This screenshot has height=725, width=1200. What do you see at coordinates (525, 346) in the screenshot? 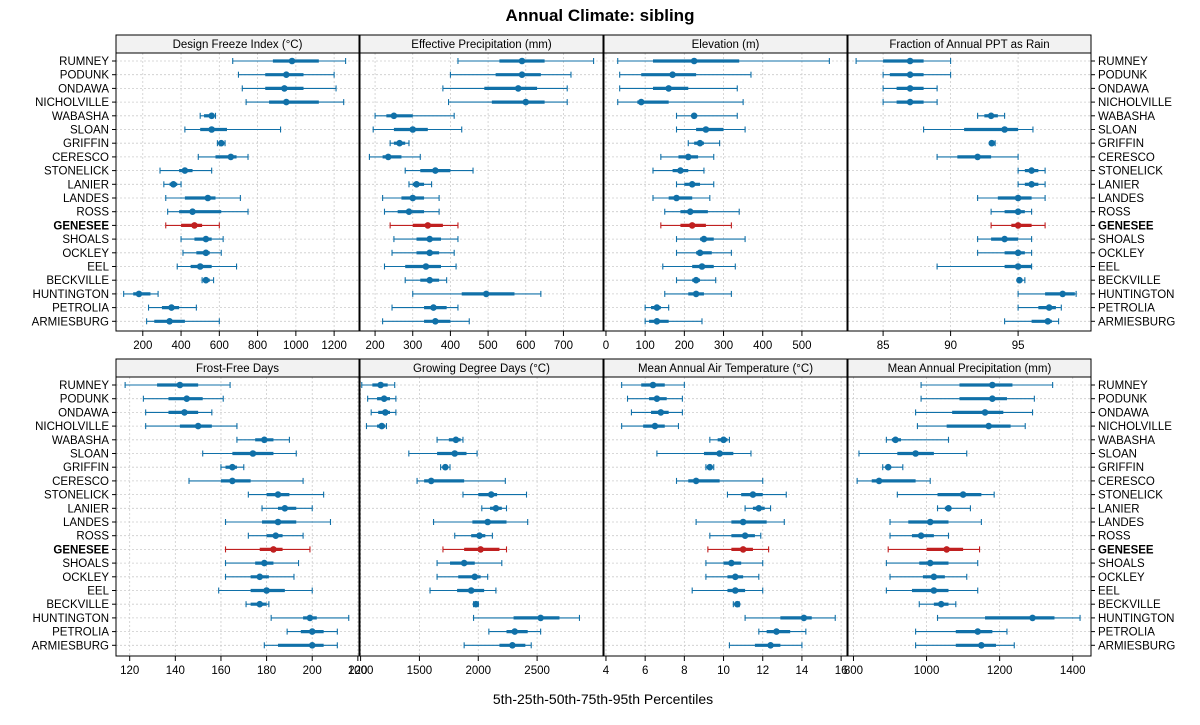
I see `x-tick-label: 600` at bounding box center [525, 346].